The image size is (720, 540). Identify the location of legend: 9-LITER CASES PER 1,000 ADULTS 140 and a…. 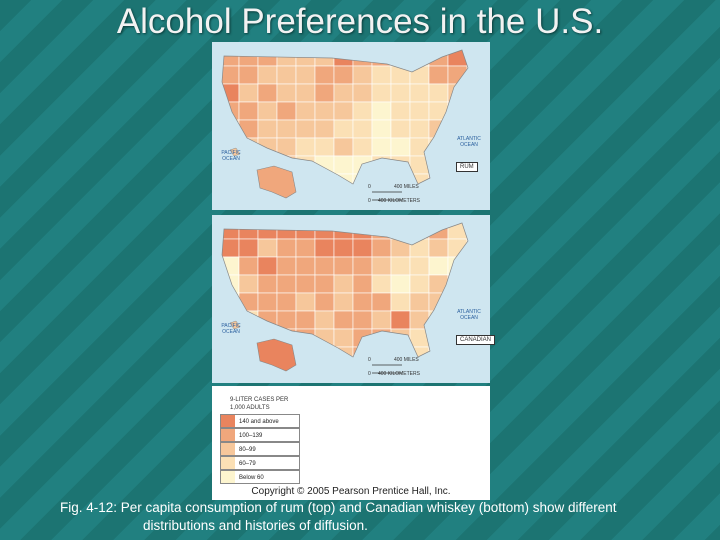
(351, 438).